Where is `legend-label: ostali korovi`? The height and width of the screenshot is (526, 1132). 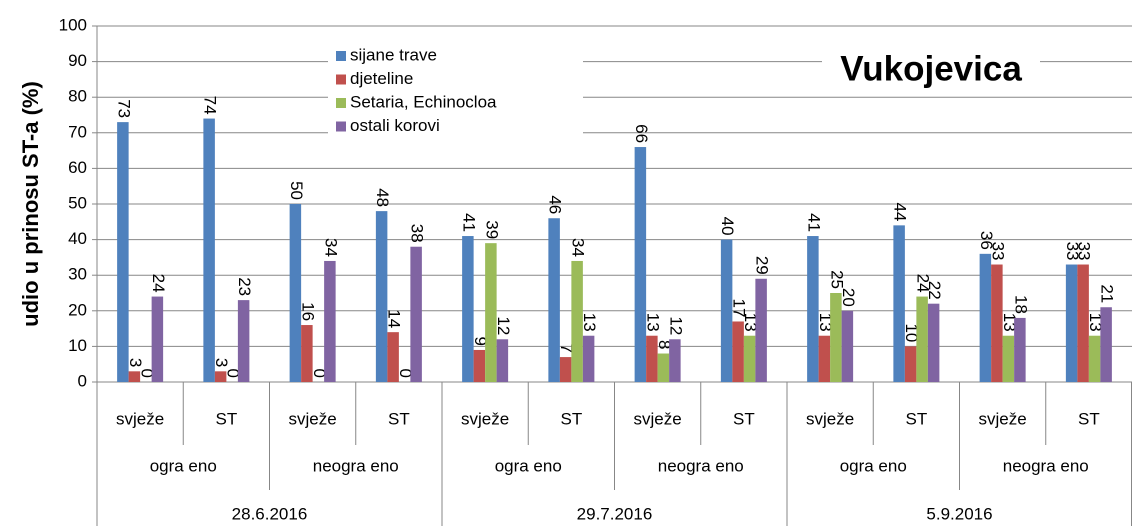
legend-label: ostali korovi is located at coordinates (395, 125).